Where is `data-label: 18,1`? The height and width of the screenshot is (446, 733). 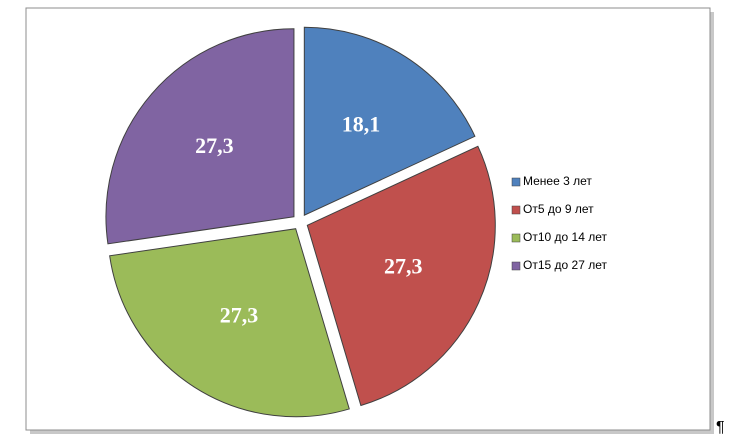 data-label: 18,1 is located at coordinates (361, 124).